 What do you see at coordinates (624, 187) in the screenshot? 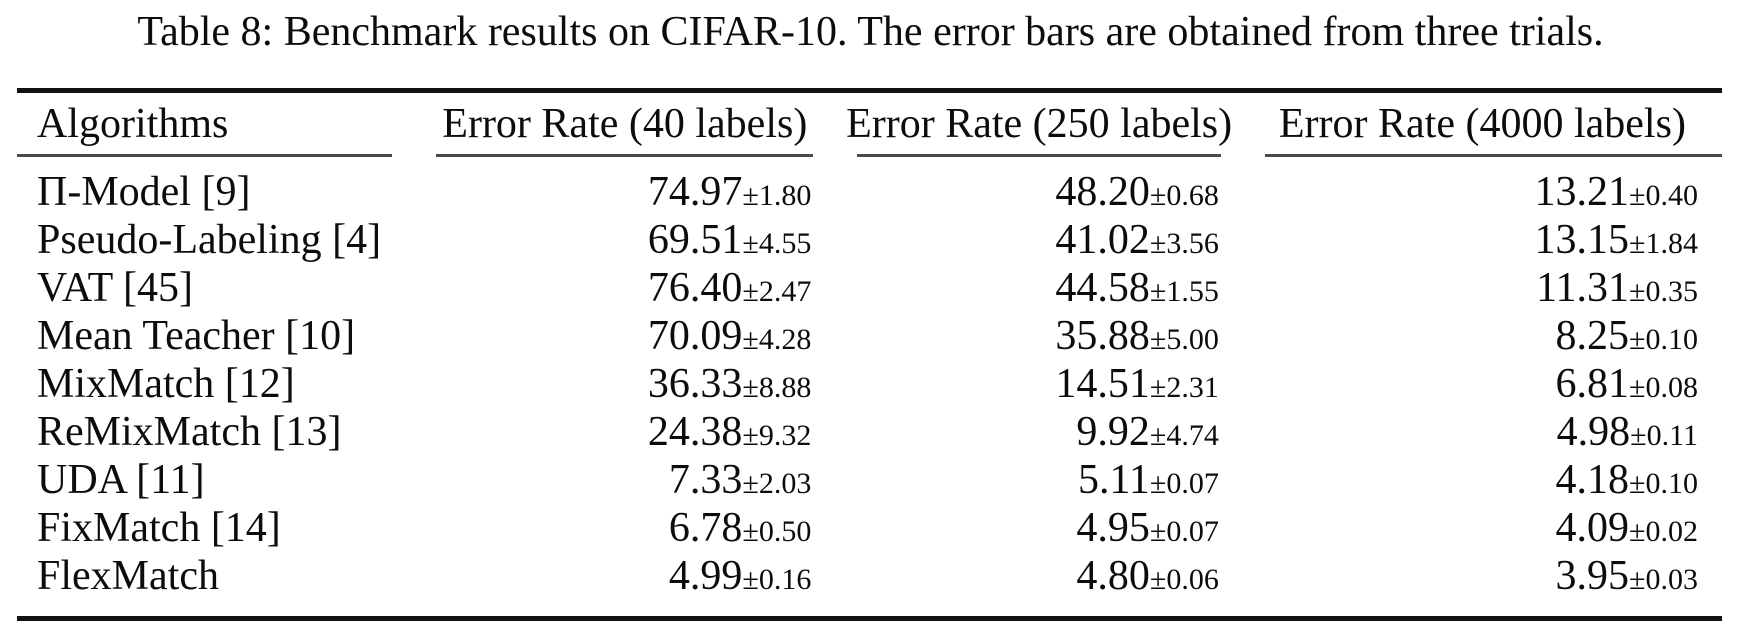
I see `error-rate-40-cell: 74.97±1.80` at bounding box center [624, 187].